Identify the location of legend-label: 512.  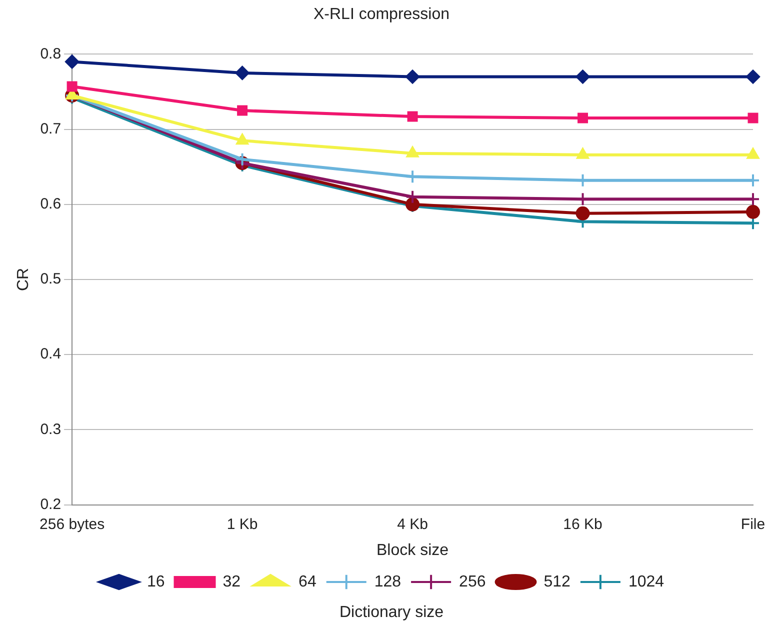
(557, 581).